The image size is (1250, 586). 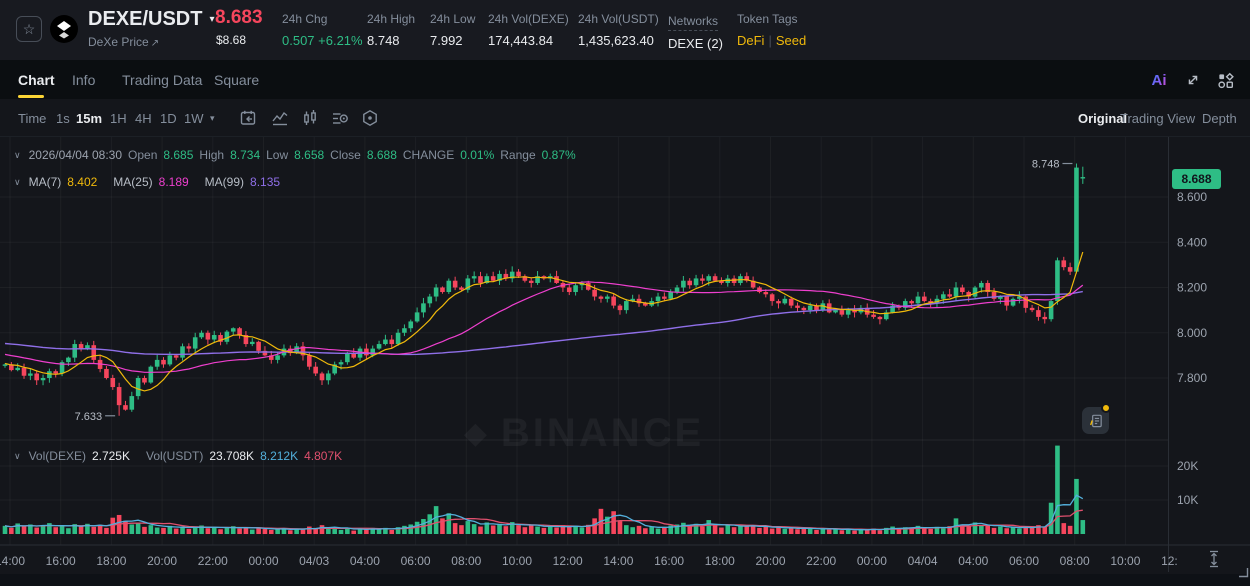 I want to click on high-marker: 8.748, so click(x=1046, y=165).